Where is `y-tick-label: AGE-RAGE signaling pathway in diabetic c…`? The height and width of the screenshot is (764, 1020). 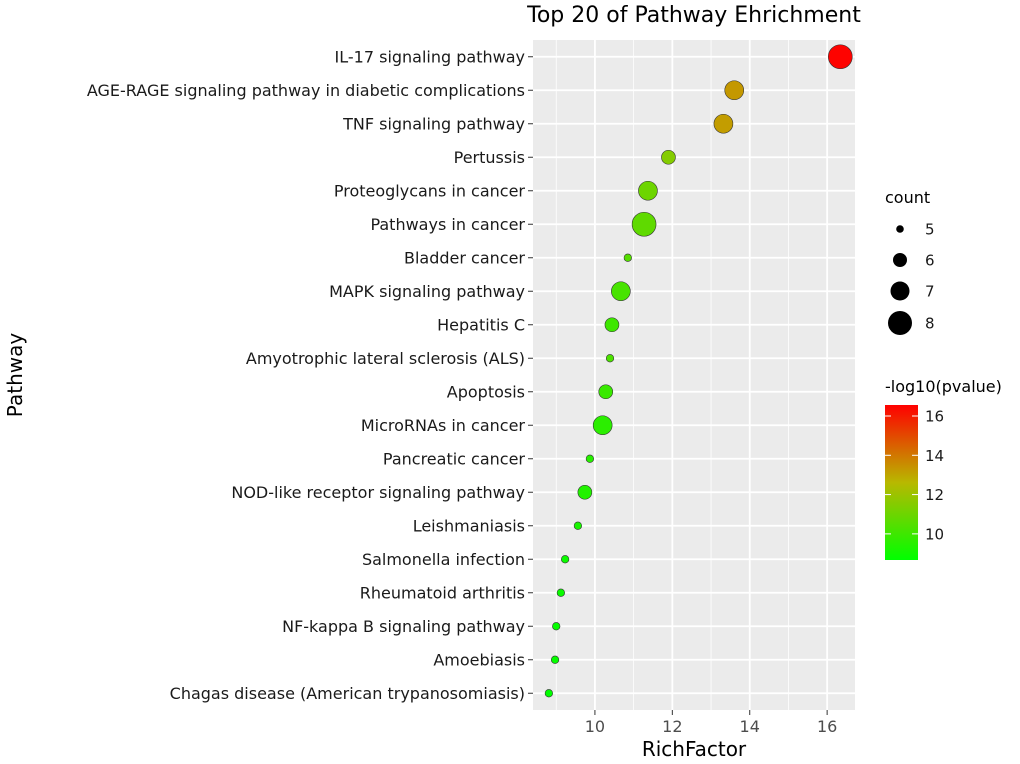
y-tick-label: AGE-RAGE signaling pathway in diabetic c… is located at coordinates (306, 90).